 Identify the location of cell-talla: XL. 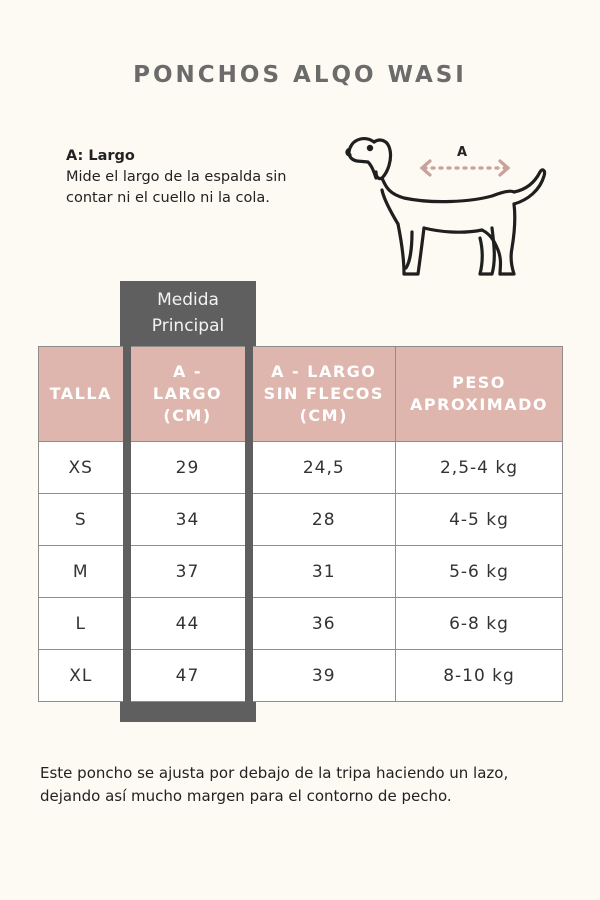
(82, 675).